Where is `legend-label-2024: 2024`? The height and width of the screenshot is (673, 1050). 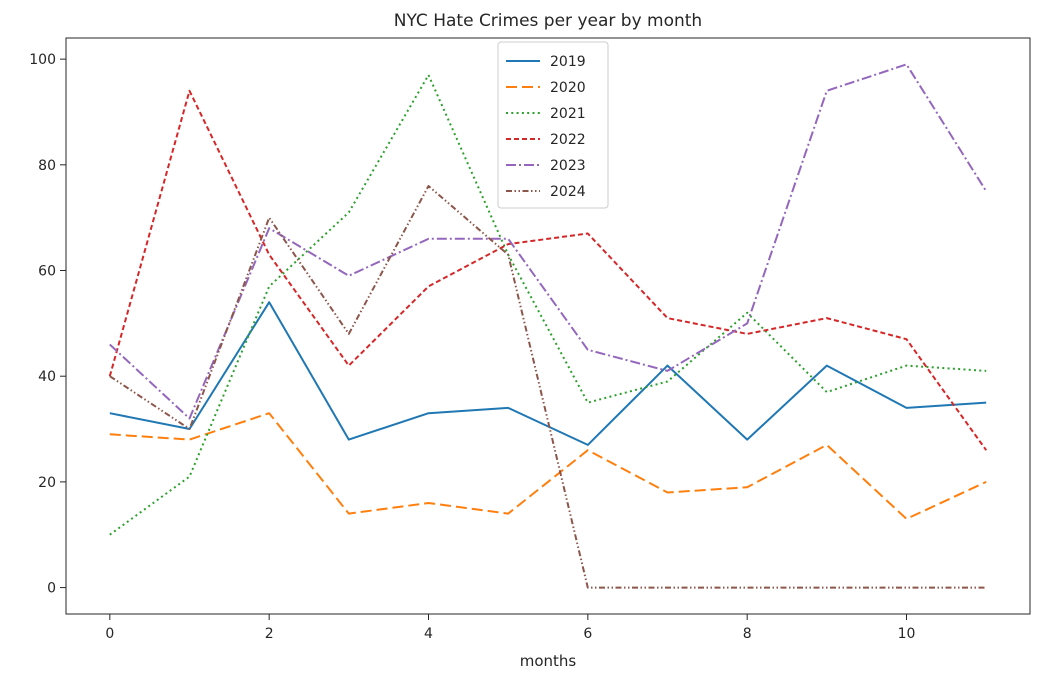 legend-label-2024: 2024 is located at coordinates (568, 192).